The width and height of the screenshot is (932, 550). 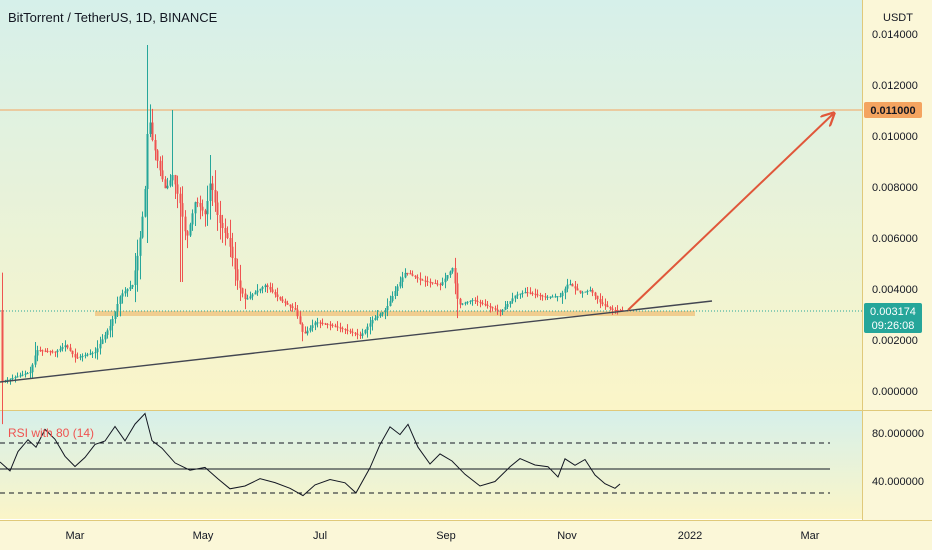 I want to click on current-price-badge, so click(x=893, y=318).